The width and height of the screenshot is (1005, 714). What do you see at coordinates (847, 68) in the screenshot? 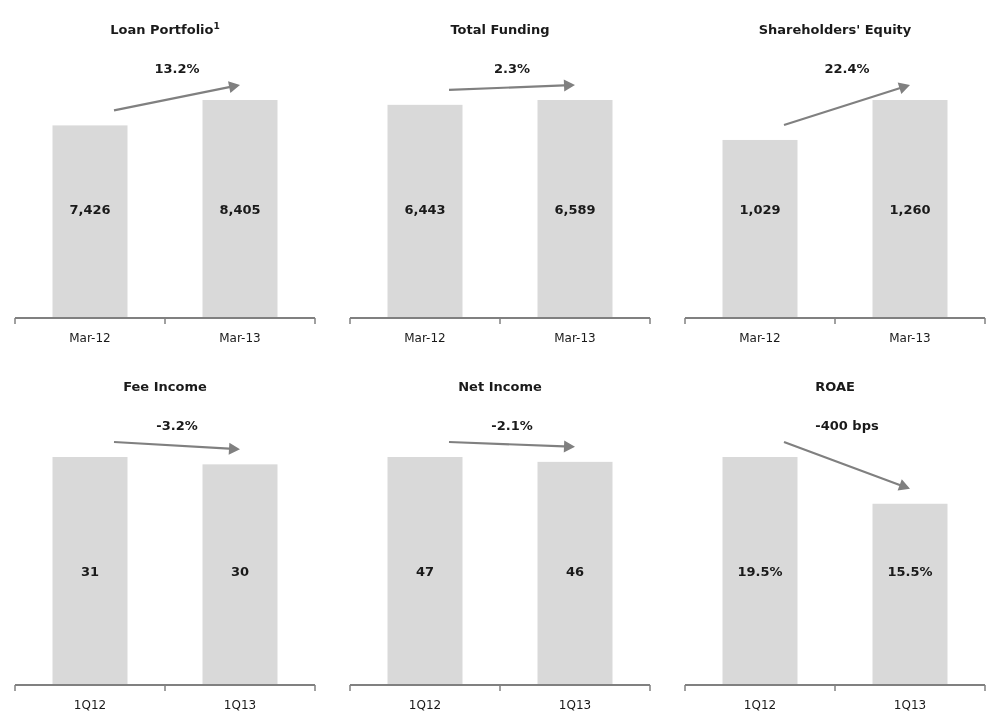
I see `text: 22.4%` at bounding box center [847, 68].